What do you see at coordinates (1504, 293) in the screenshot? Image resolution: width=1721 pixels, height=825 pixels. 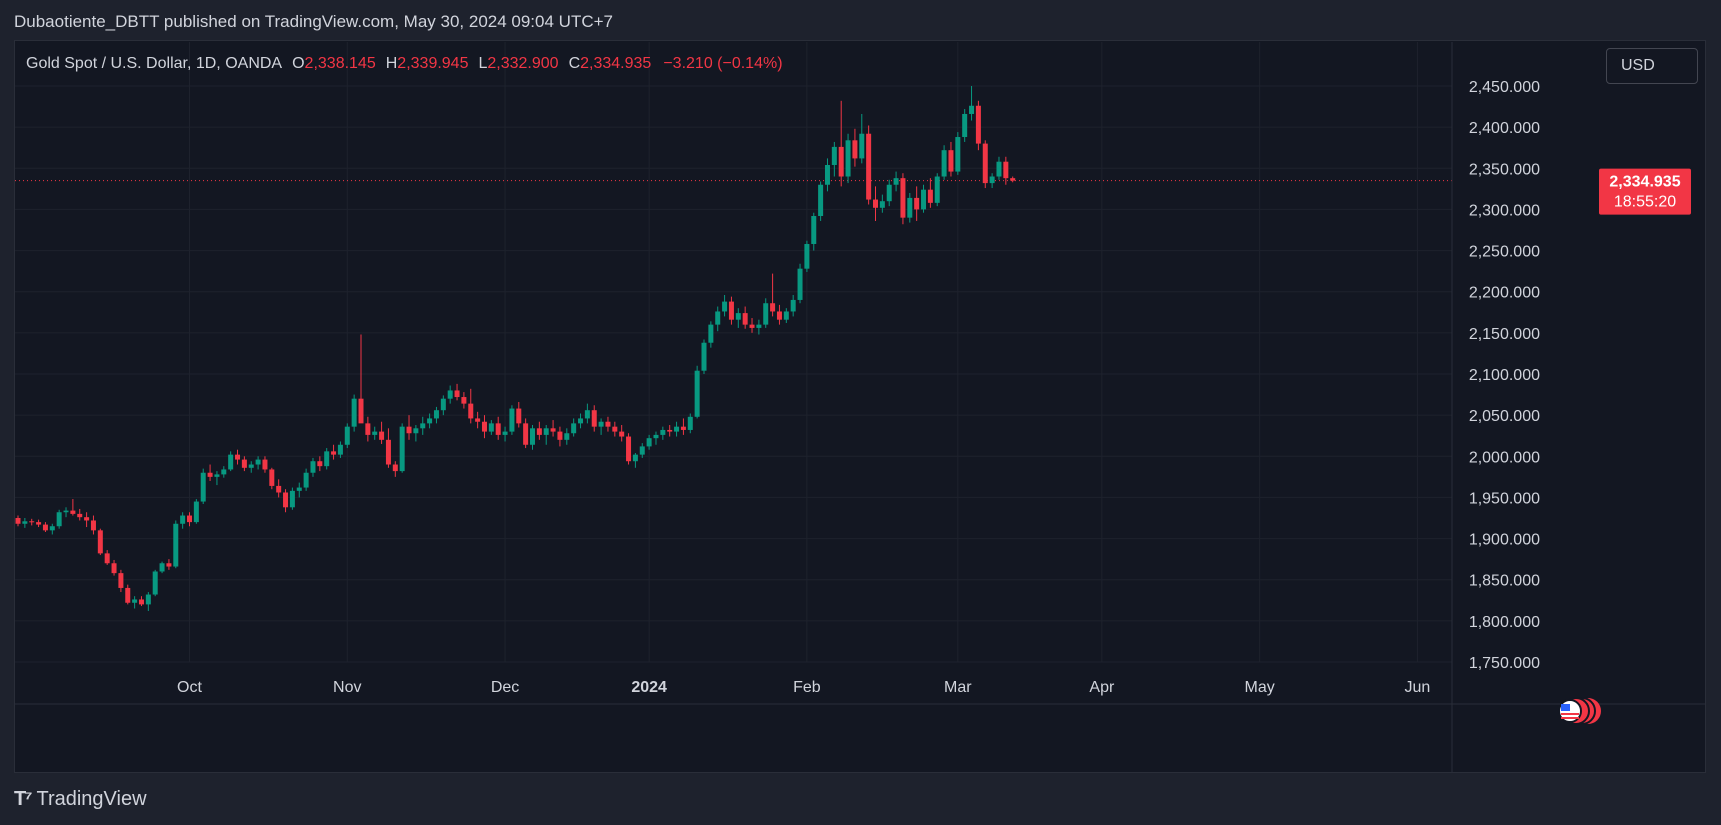 I see `price-tick-label: 2,200.000` at bounding box center [1504, 293].